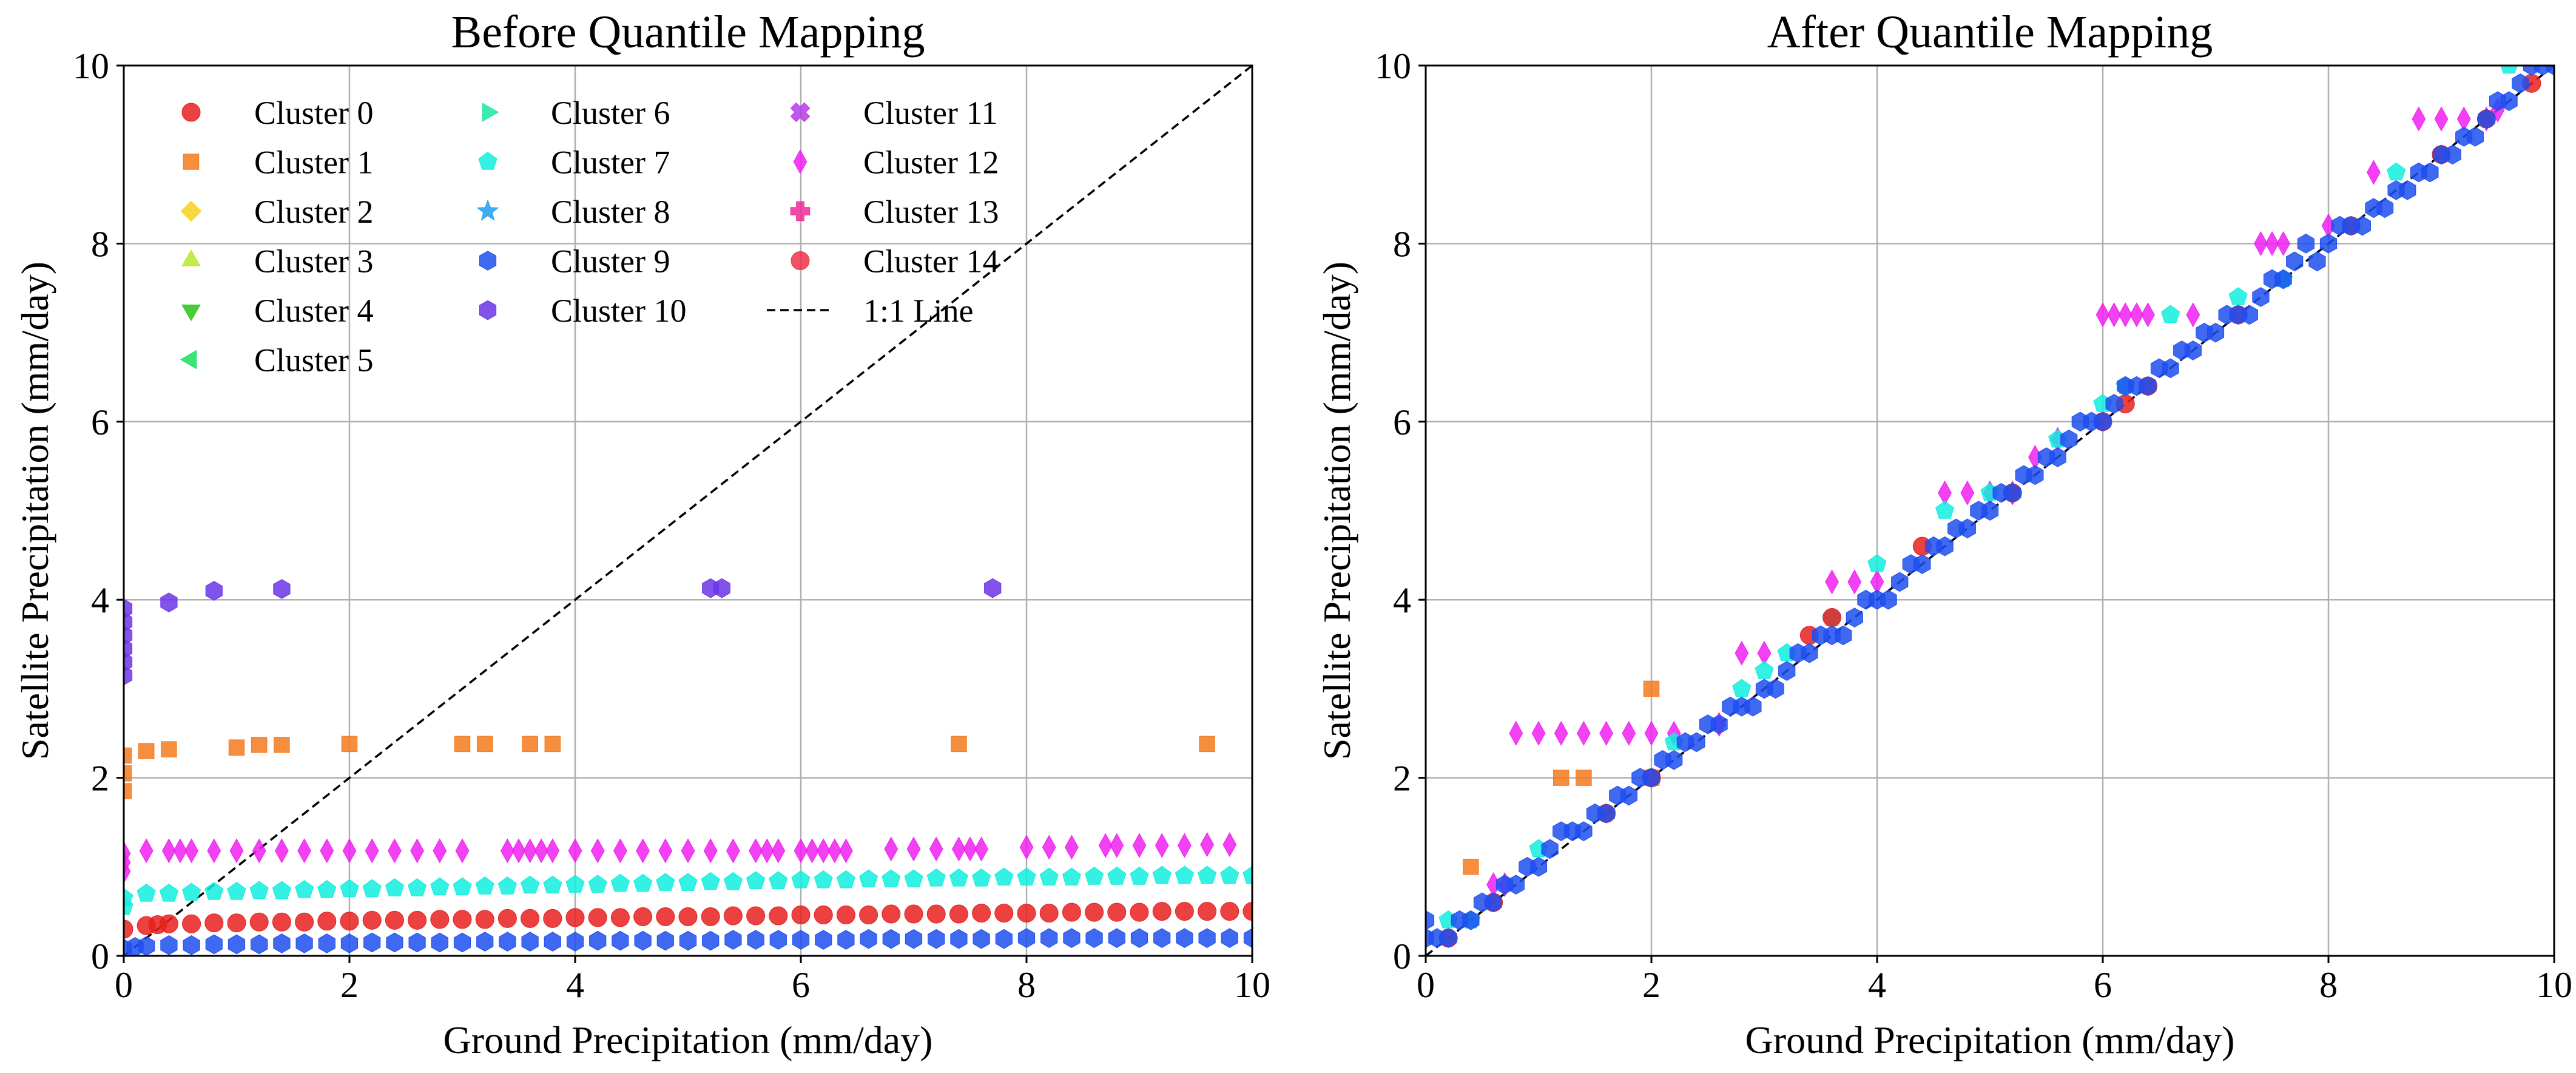 Image resolution: width=2576 pixels, height=1073 pixels. Describe the element at coordinates (1990, 32) in the screenshot. I see `after-chart-title: After Quantile Mapping` at that location.